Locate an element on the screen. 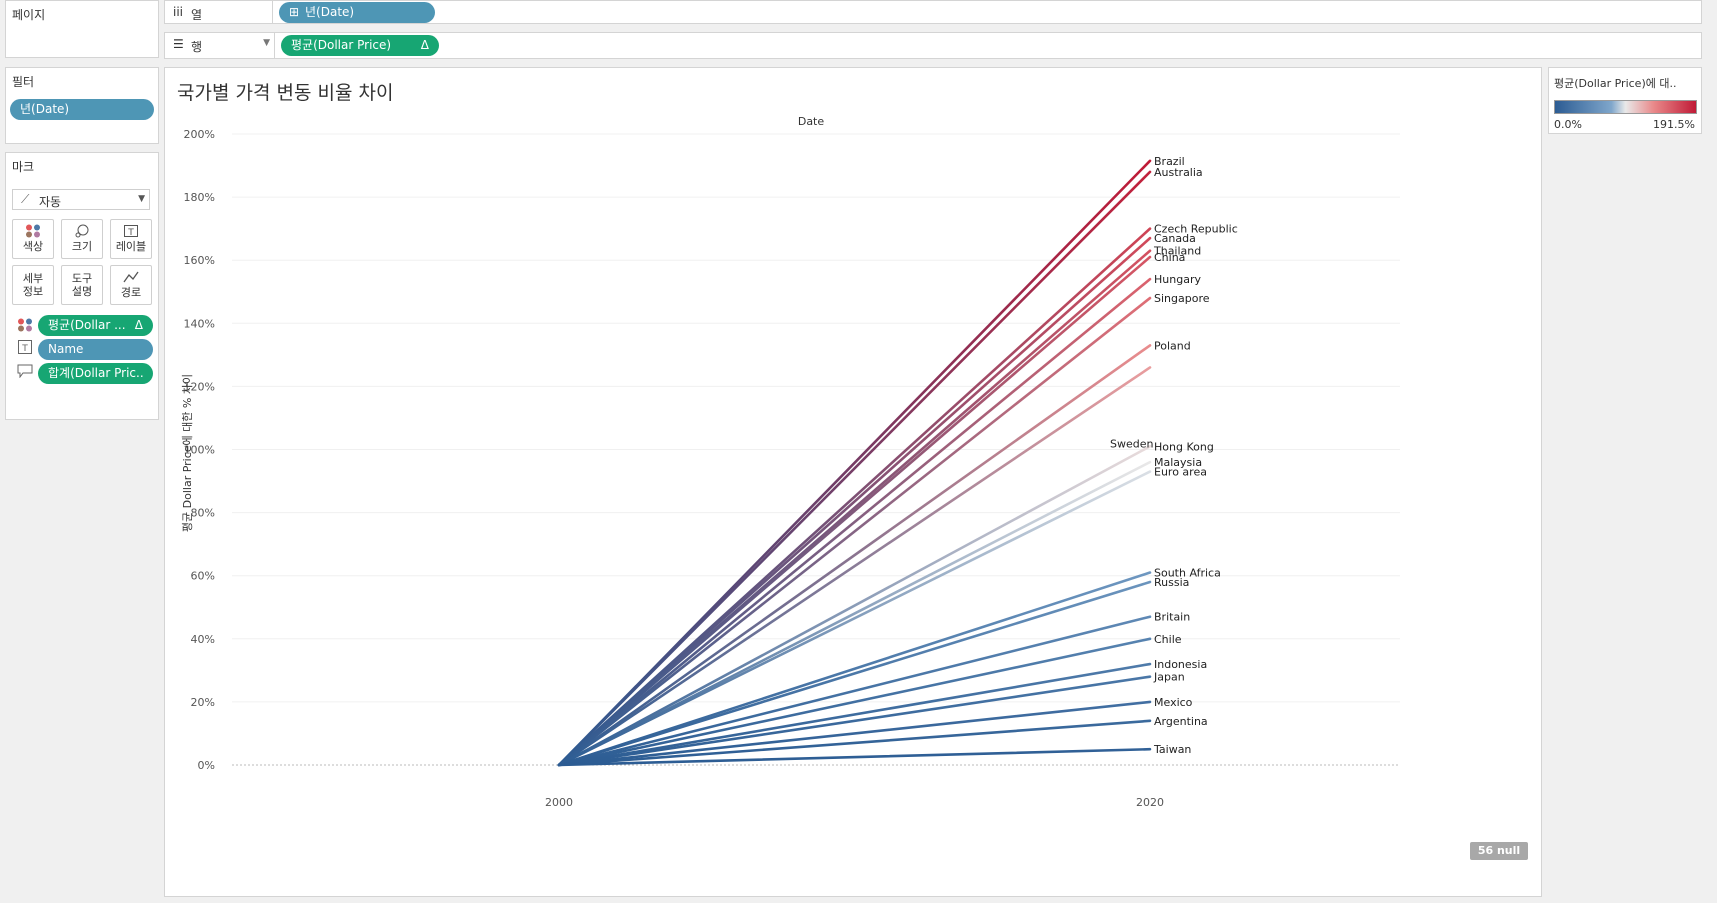 This screenshot has width=1717, height=903. tooltip-label: 도구 설명 is located at coordinates (82, 285).